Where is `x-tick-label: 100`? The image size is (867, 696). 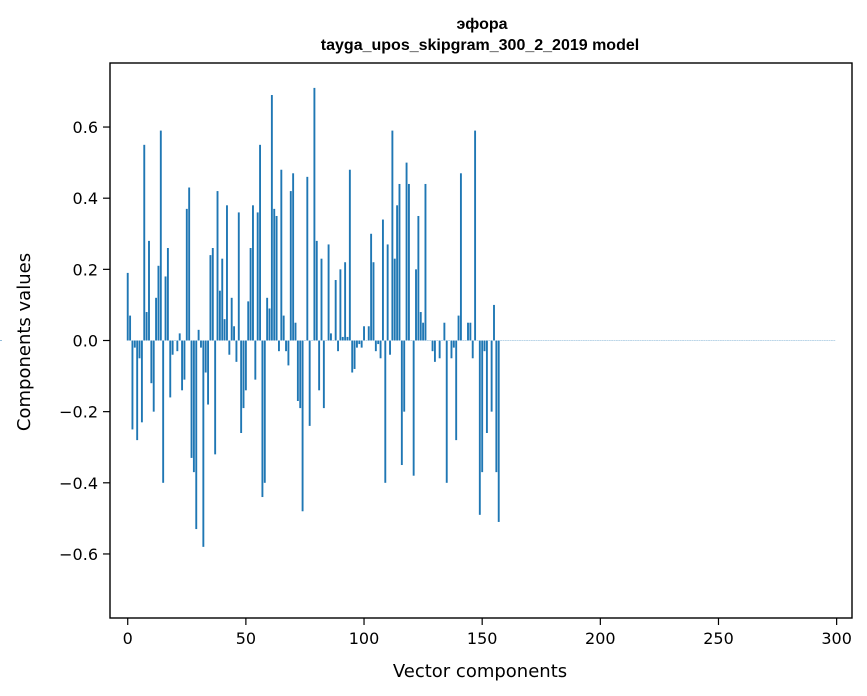
x-tick-label: 100 is located at coordinates (364, 638).